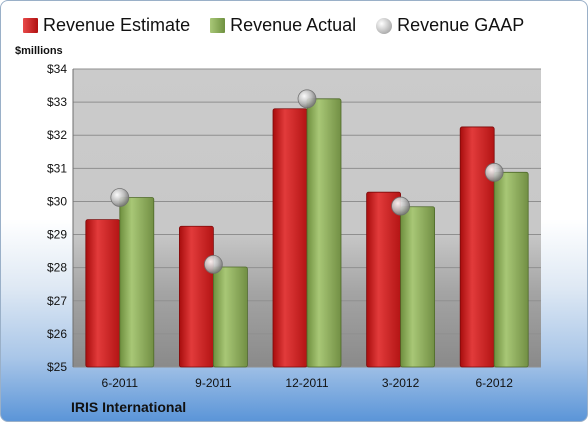 This screenshot has height=422, width=588. What do you see at coordinates (384, 25) in the screenshot?
I see `legend-swatch-gaap` at bounding box center [384, 25].